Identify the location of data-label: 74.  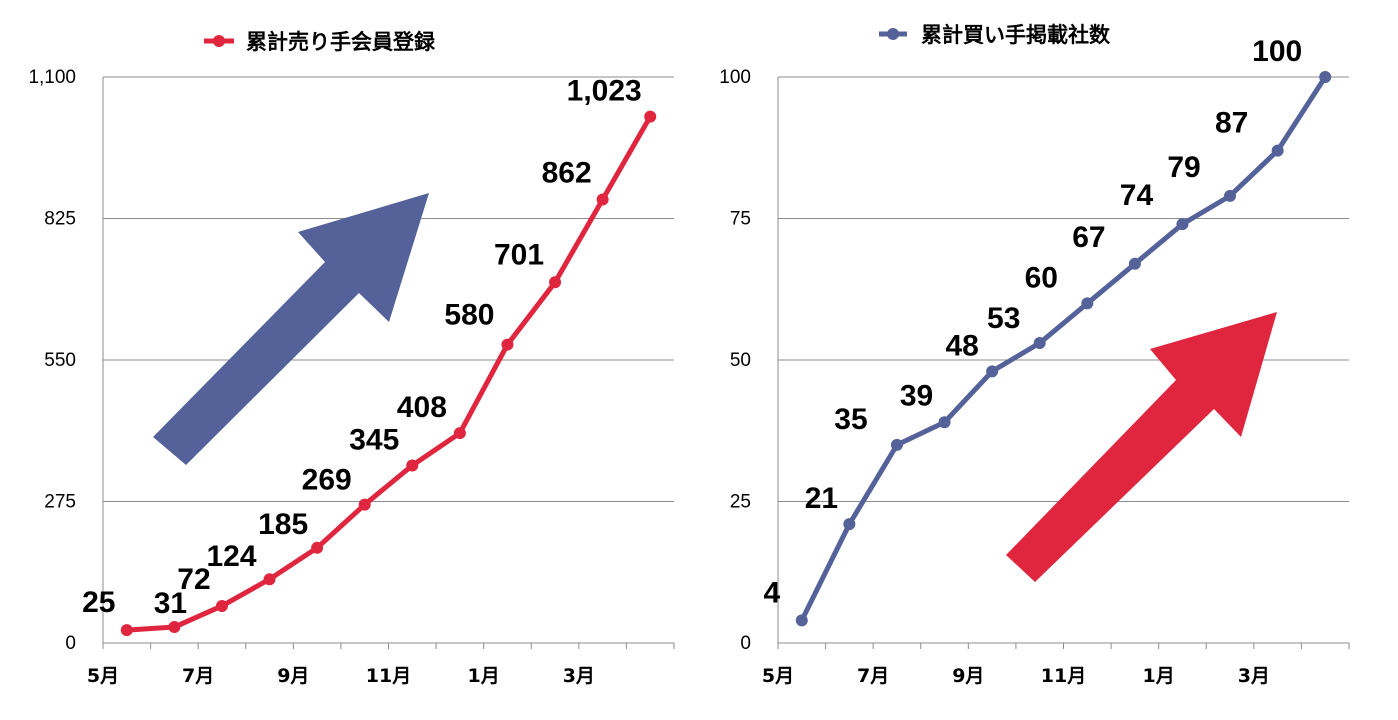
(1137, 195).